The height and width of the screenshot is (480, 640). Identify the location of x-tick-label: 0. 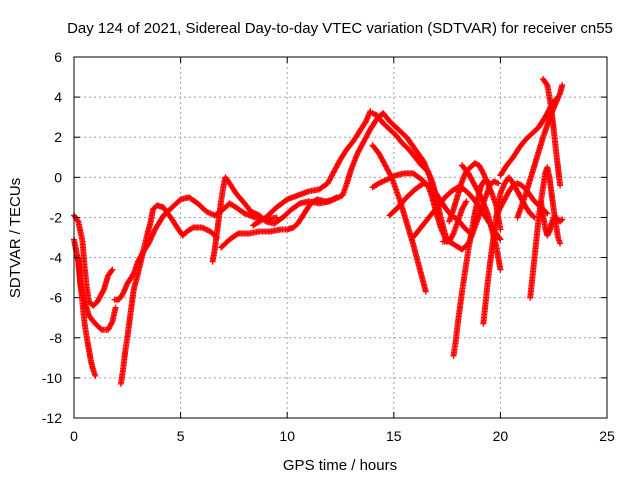
(74, 436).